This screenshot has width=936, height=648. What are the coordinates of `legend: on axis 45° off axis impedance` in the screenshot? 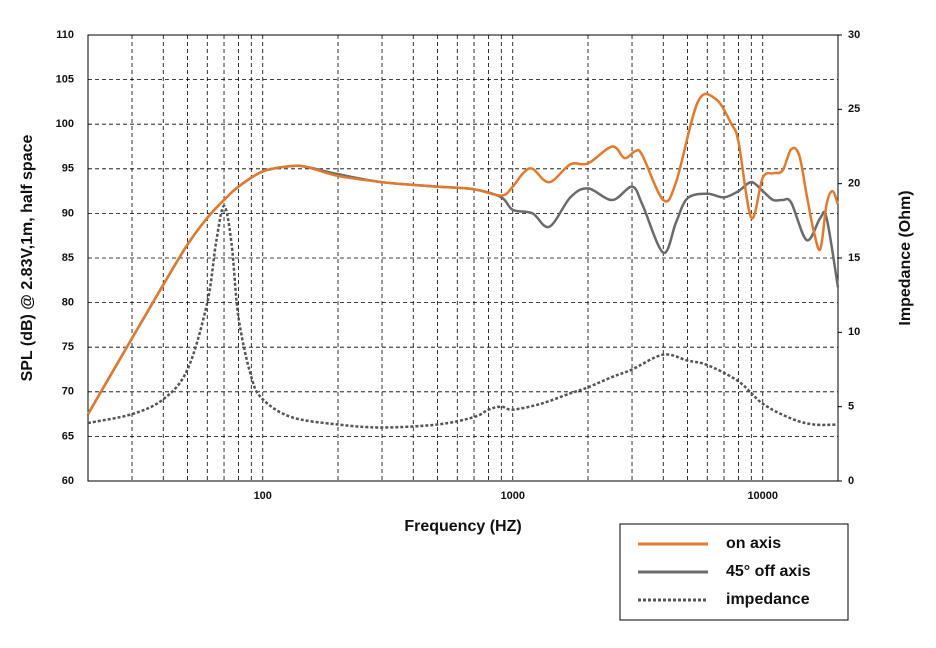 It's located at (734, 572).